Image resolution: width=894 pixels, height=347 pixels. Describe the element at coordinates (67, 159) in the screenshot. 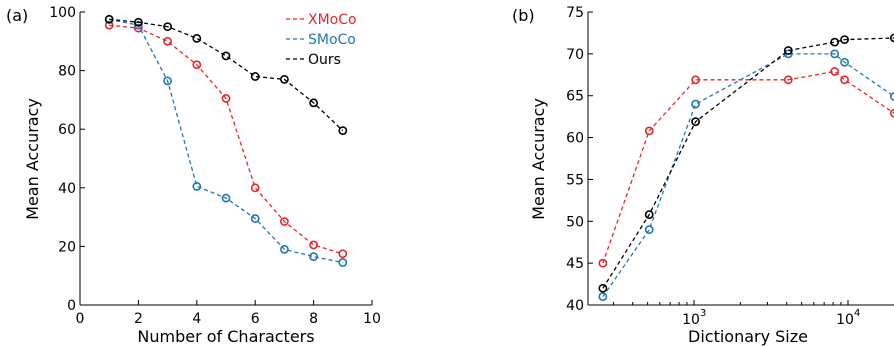

I see `panel-a-y-ticks: 0 20 40 60 80 100` at that location.